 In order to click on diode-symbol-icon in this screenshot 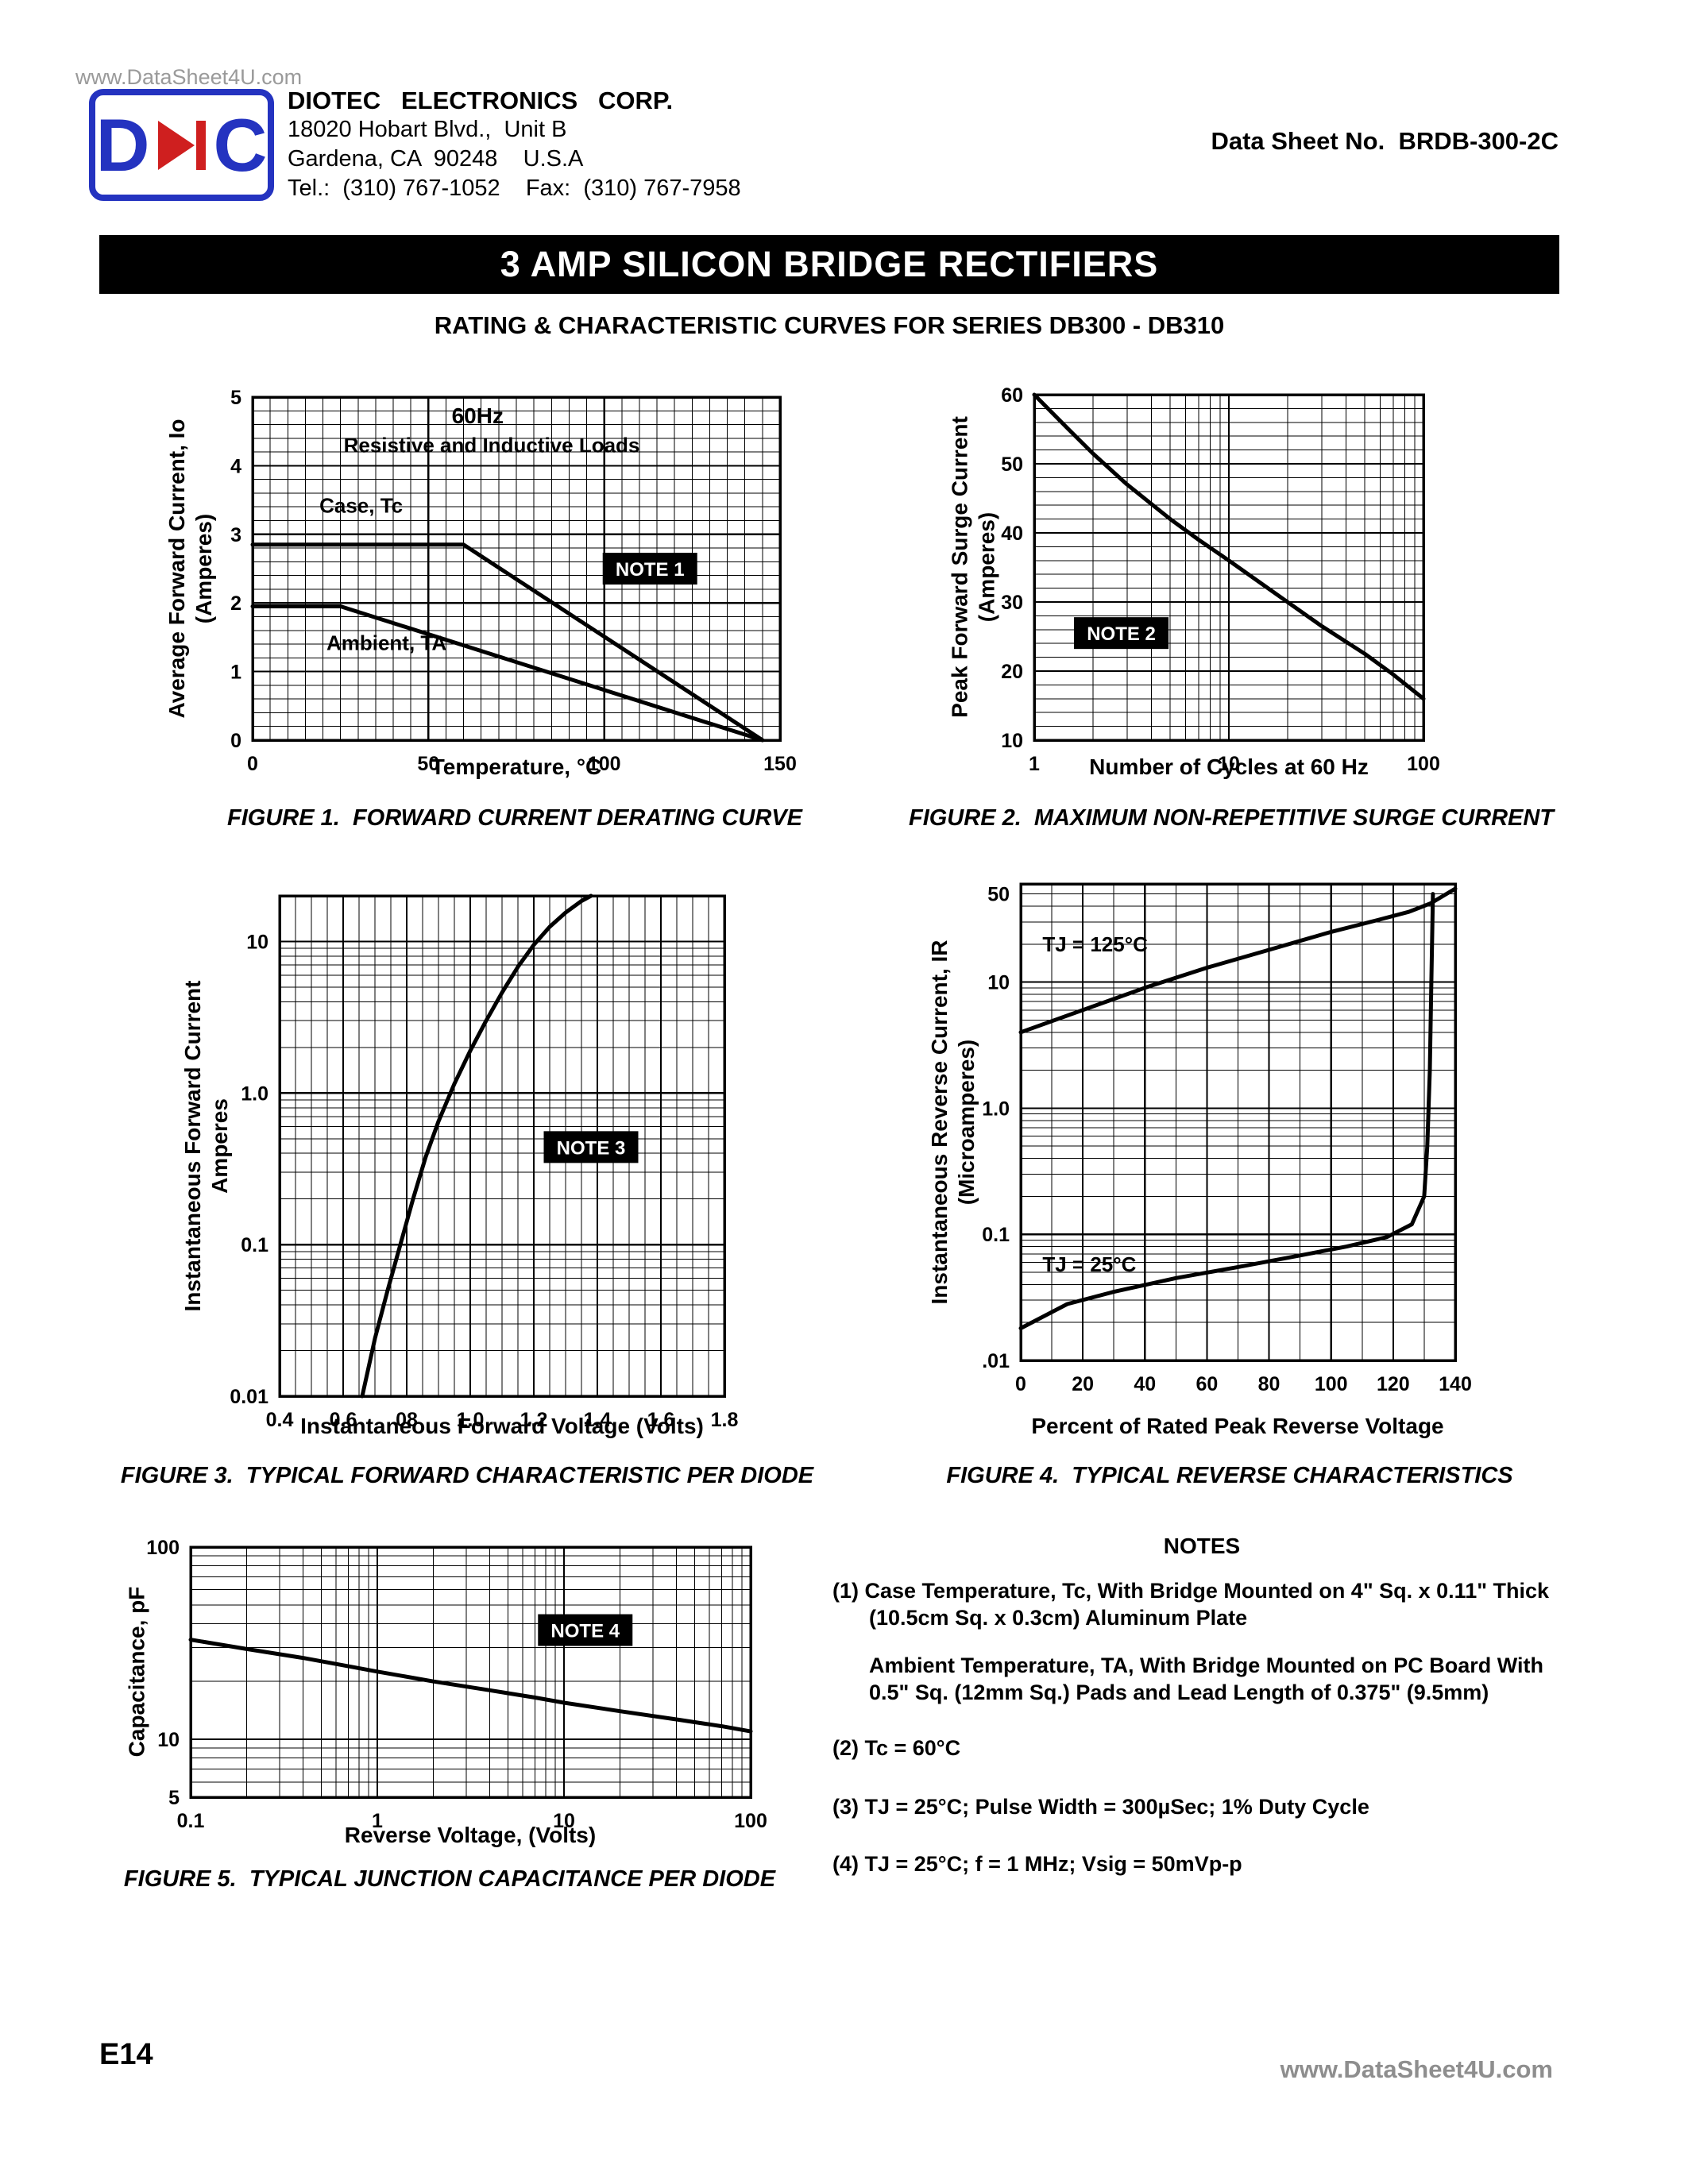, I will do `click(182, 145)`.